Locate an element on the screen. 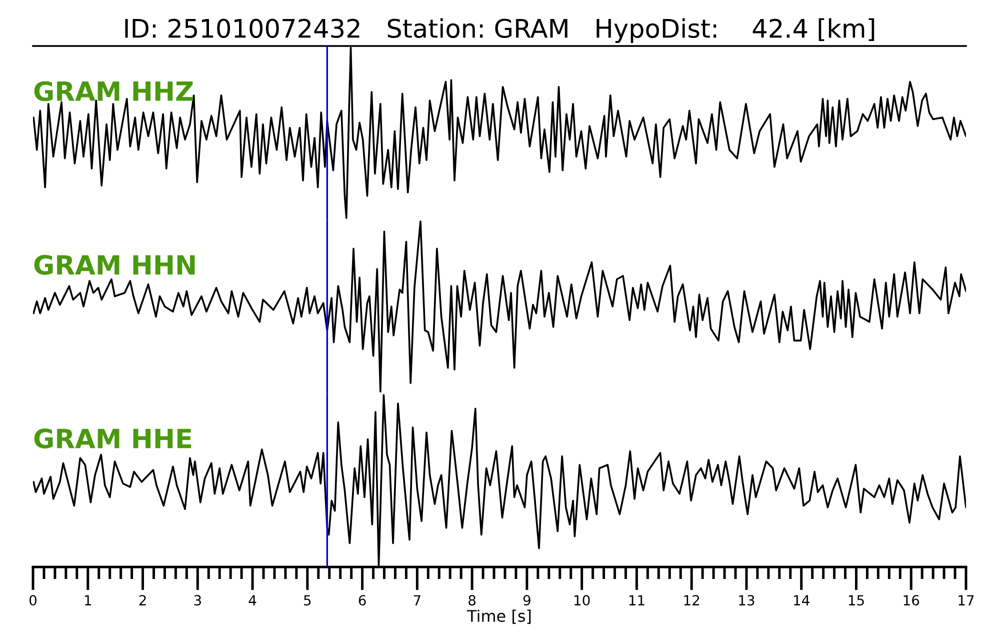  x-tick-label: 13 is located at coordinates (746, 600).